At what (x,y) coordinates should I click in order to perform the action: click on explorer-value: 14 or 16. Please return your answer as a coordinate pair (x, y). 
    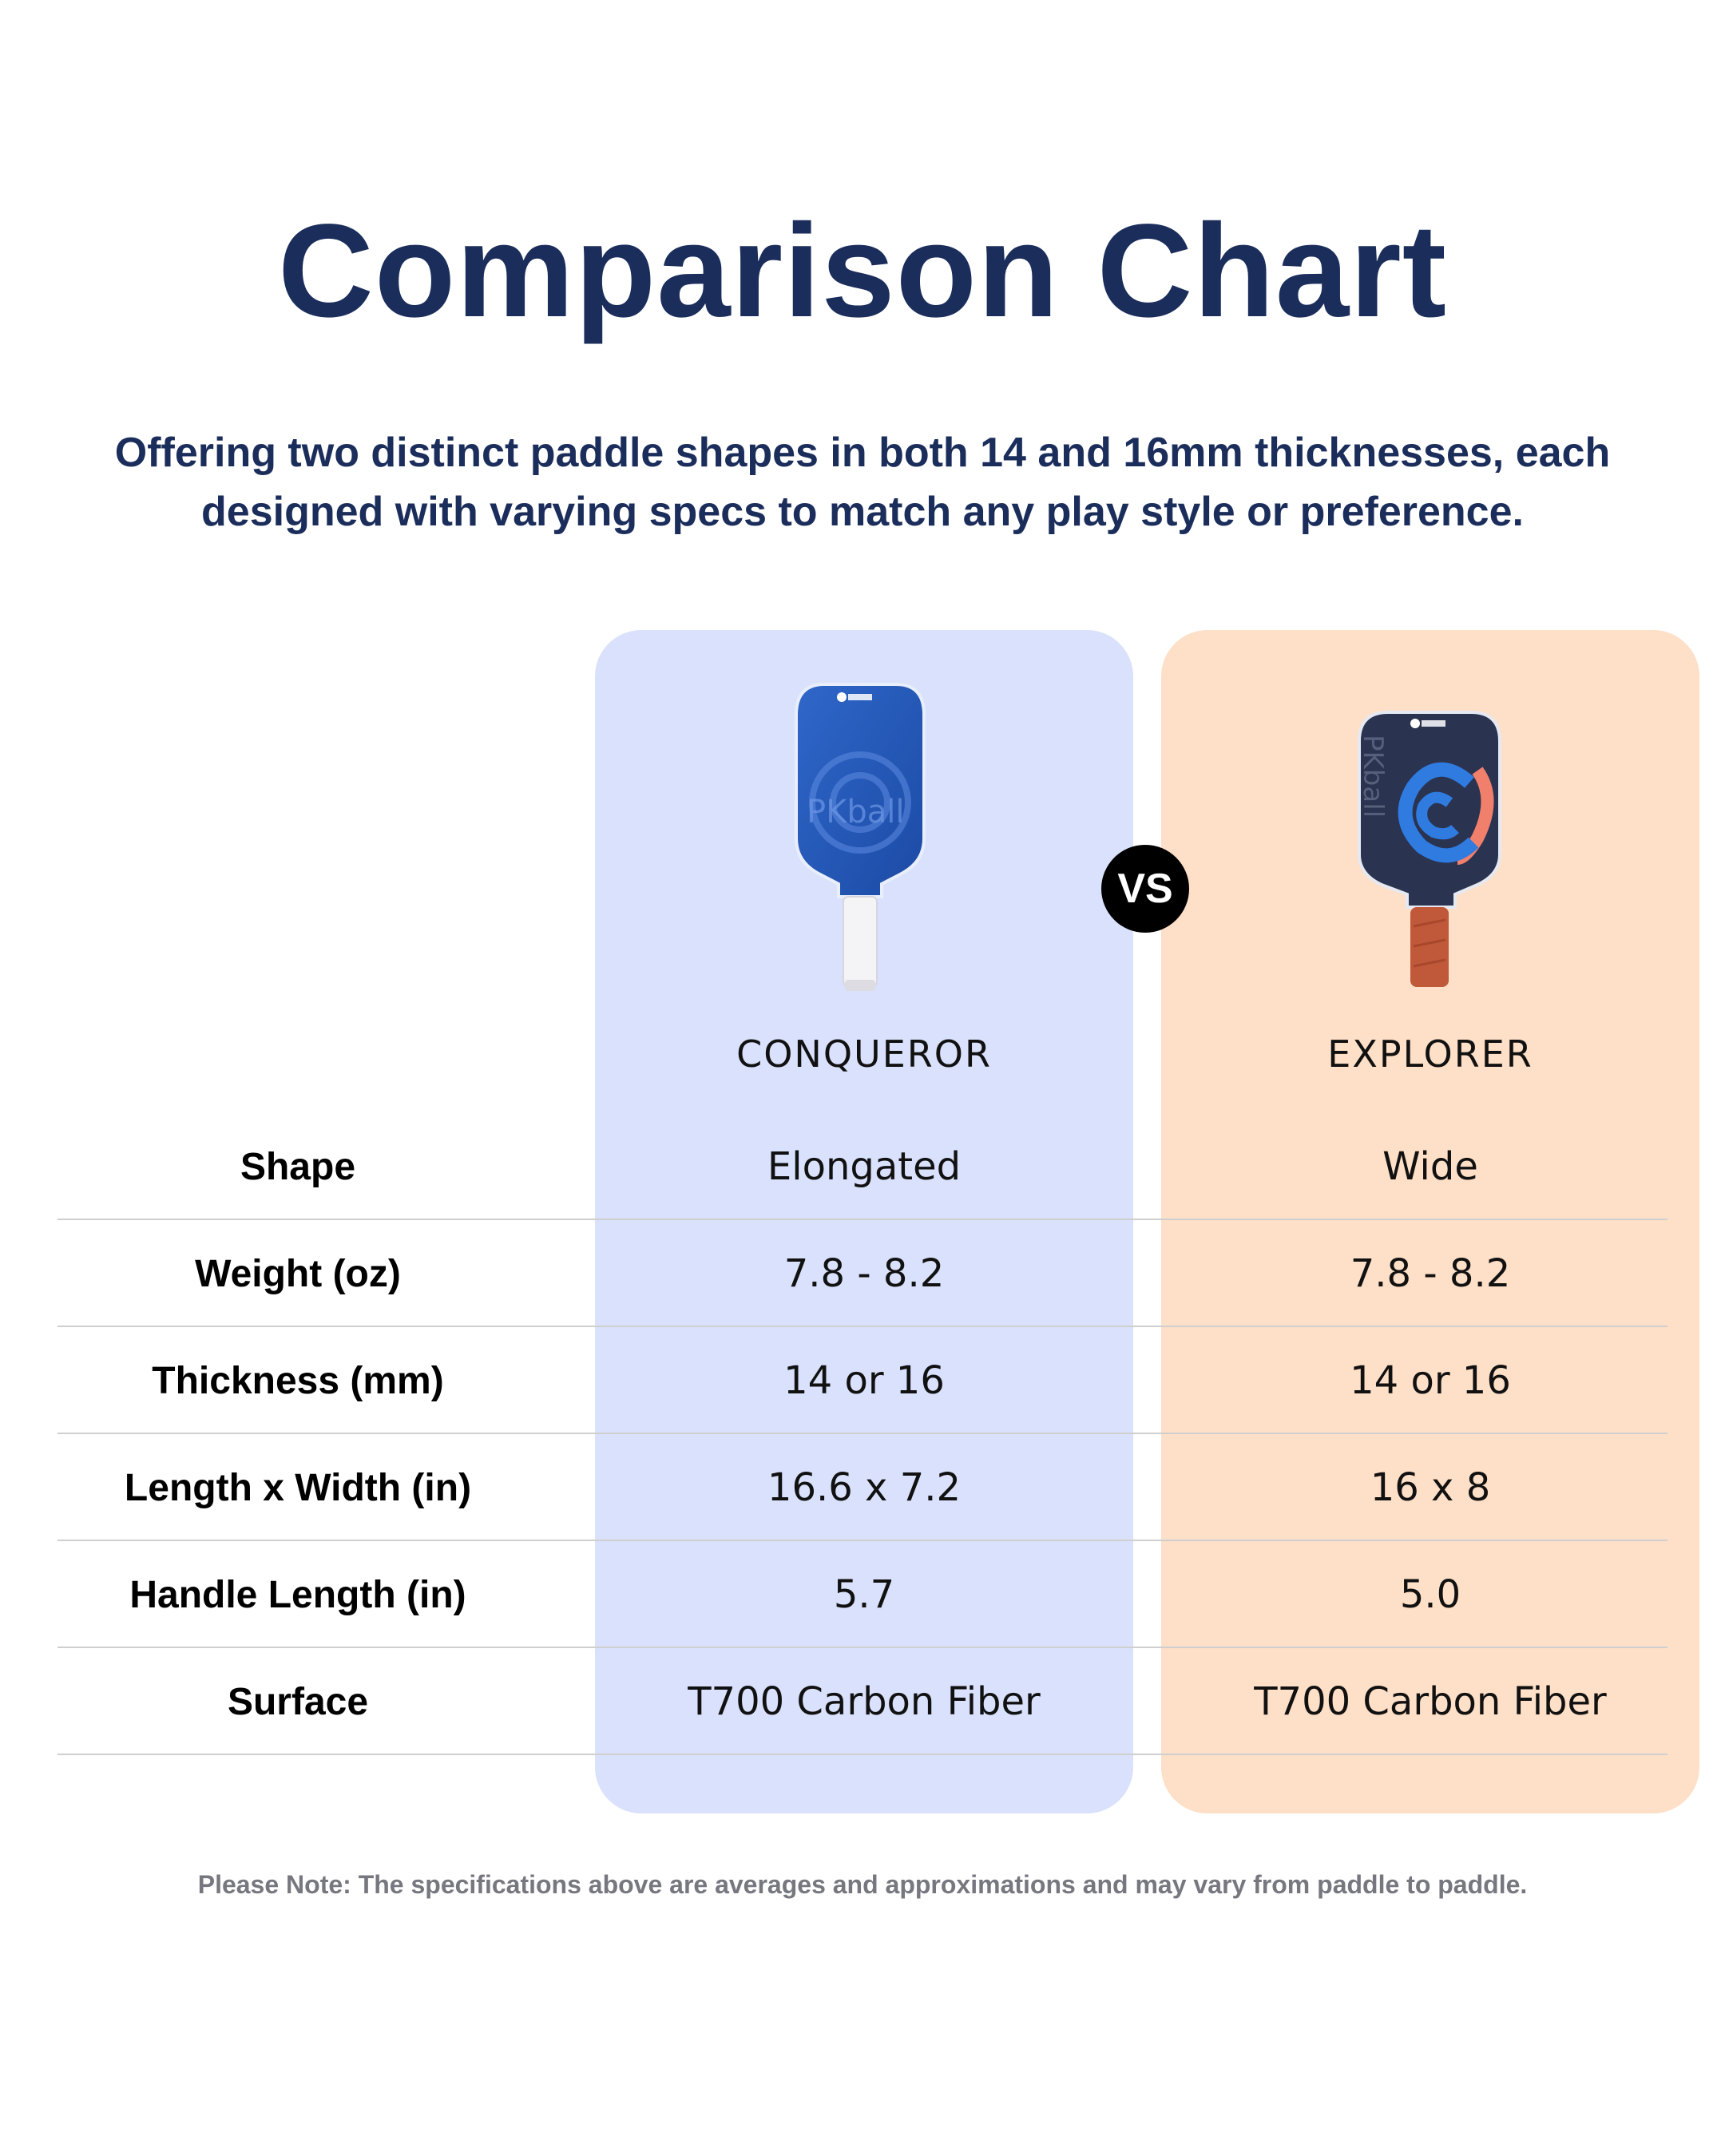
    Looking at the image, I should click on (1431, 1380).